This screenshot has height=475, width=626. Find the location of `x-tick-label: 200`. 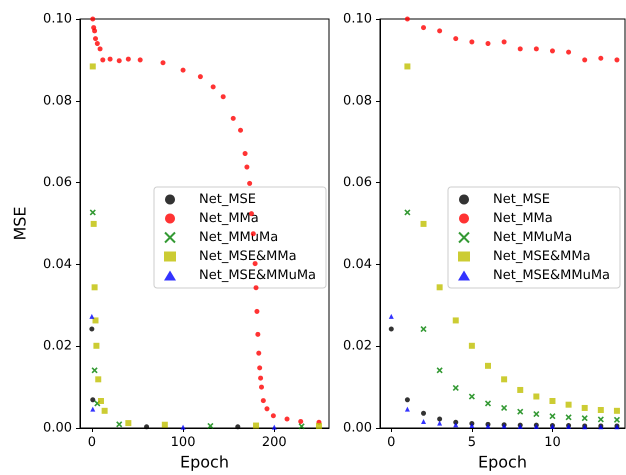

x-tick-label: 200 is located at coordinates (274, 442).